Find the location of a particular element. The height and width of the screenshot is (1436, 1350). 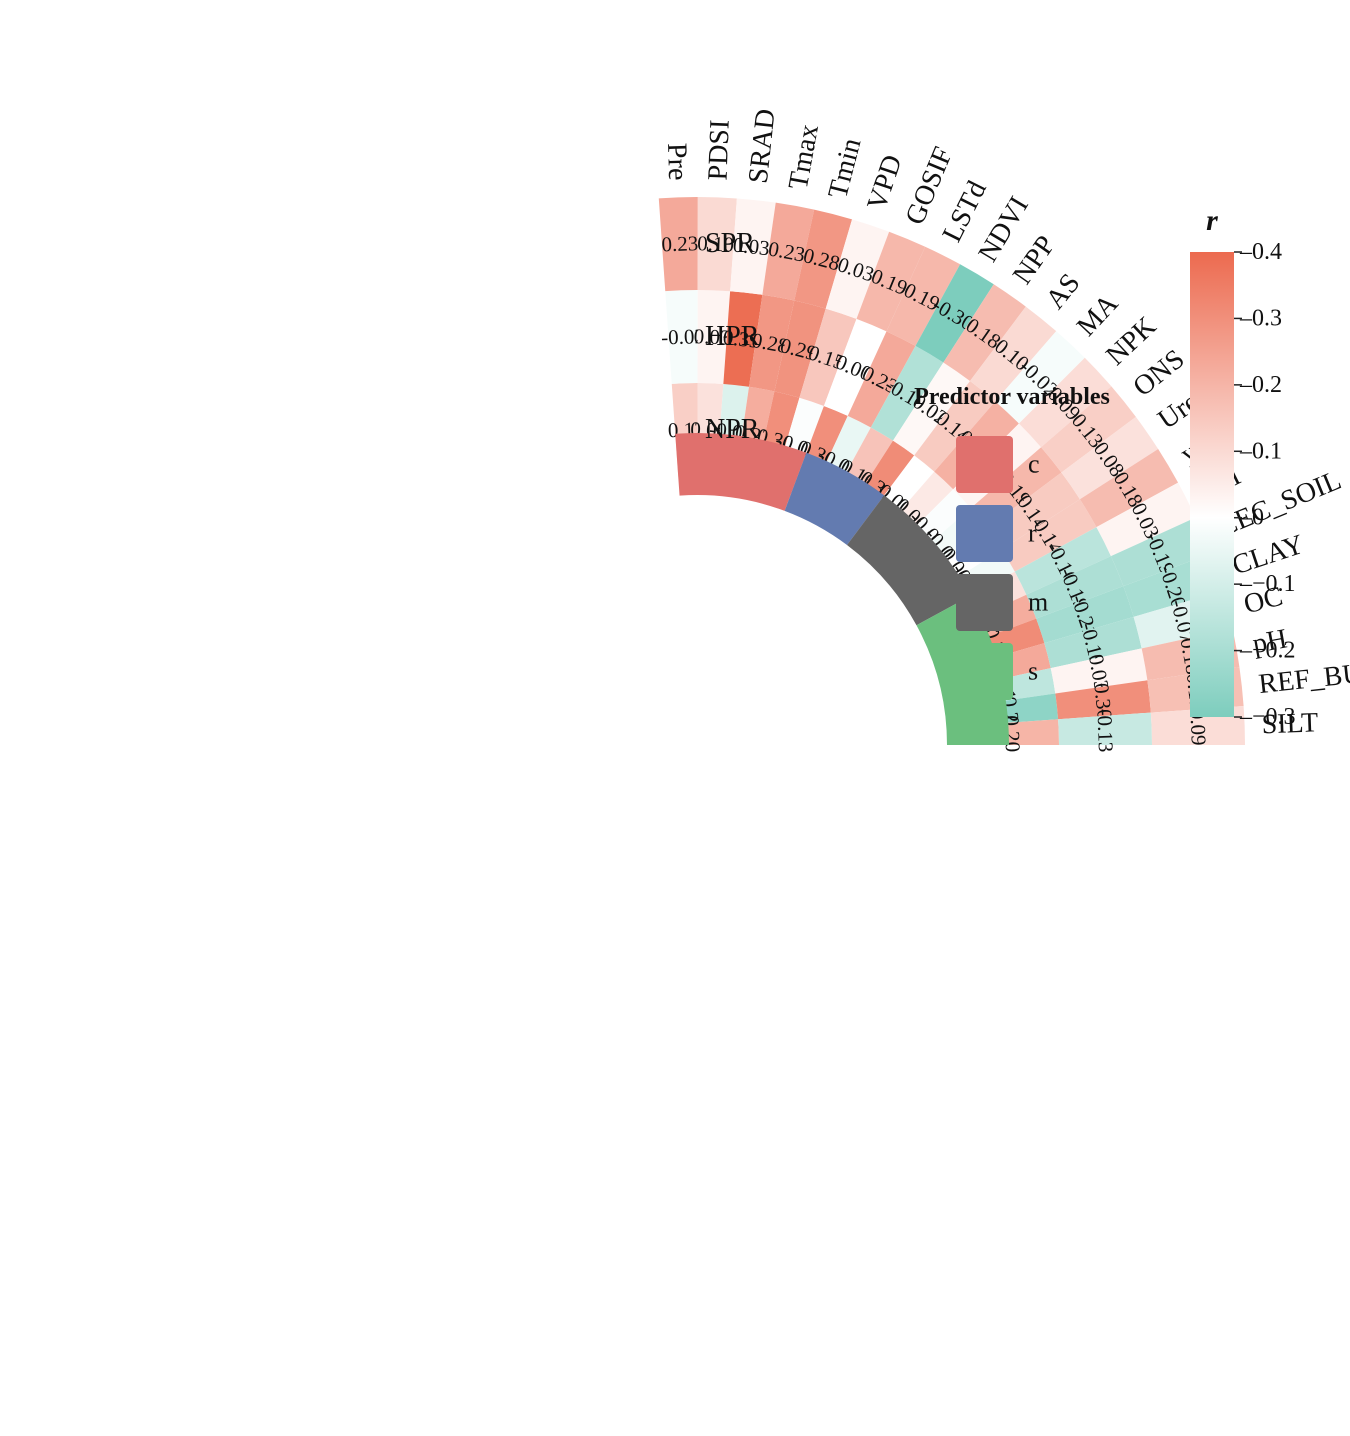

heatmap-cell-LSTd-HPR is located at coordinates (881, 379).